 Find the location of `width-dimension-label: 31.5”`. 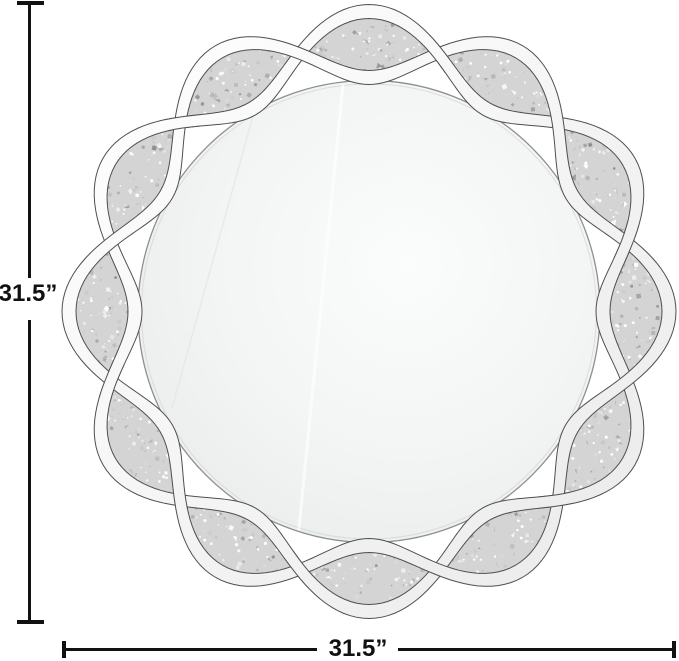

width-dimension-label: 31.5” is located at coordinates (358, 648).